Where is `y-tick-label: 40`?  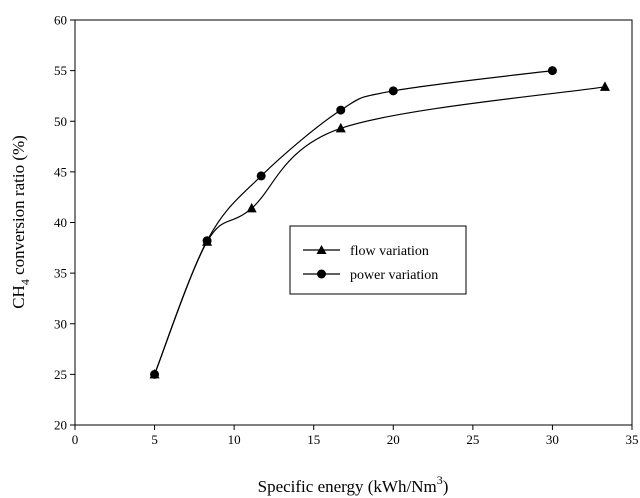
y-tick-label: 40 is located at coordinates (60, 222).